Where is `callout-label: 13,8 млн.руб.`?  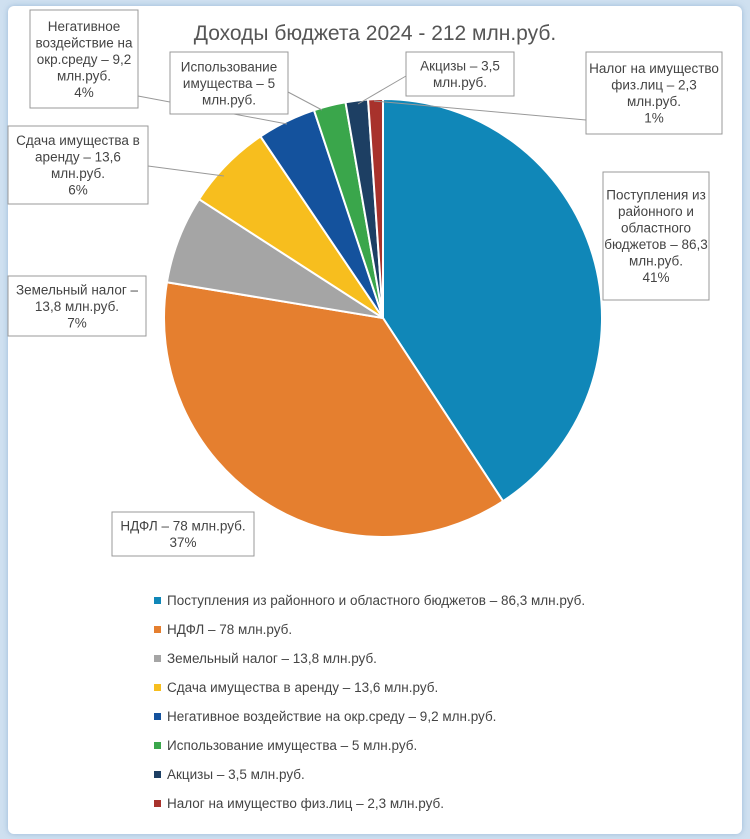 callout-label: 13,8 млн.руб. is located at coordinates (77, 306).